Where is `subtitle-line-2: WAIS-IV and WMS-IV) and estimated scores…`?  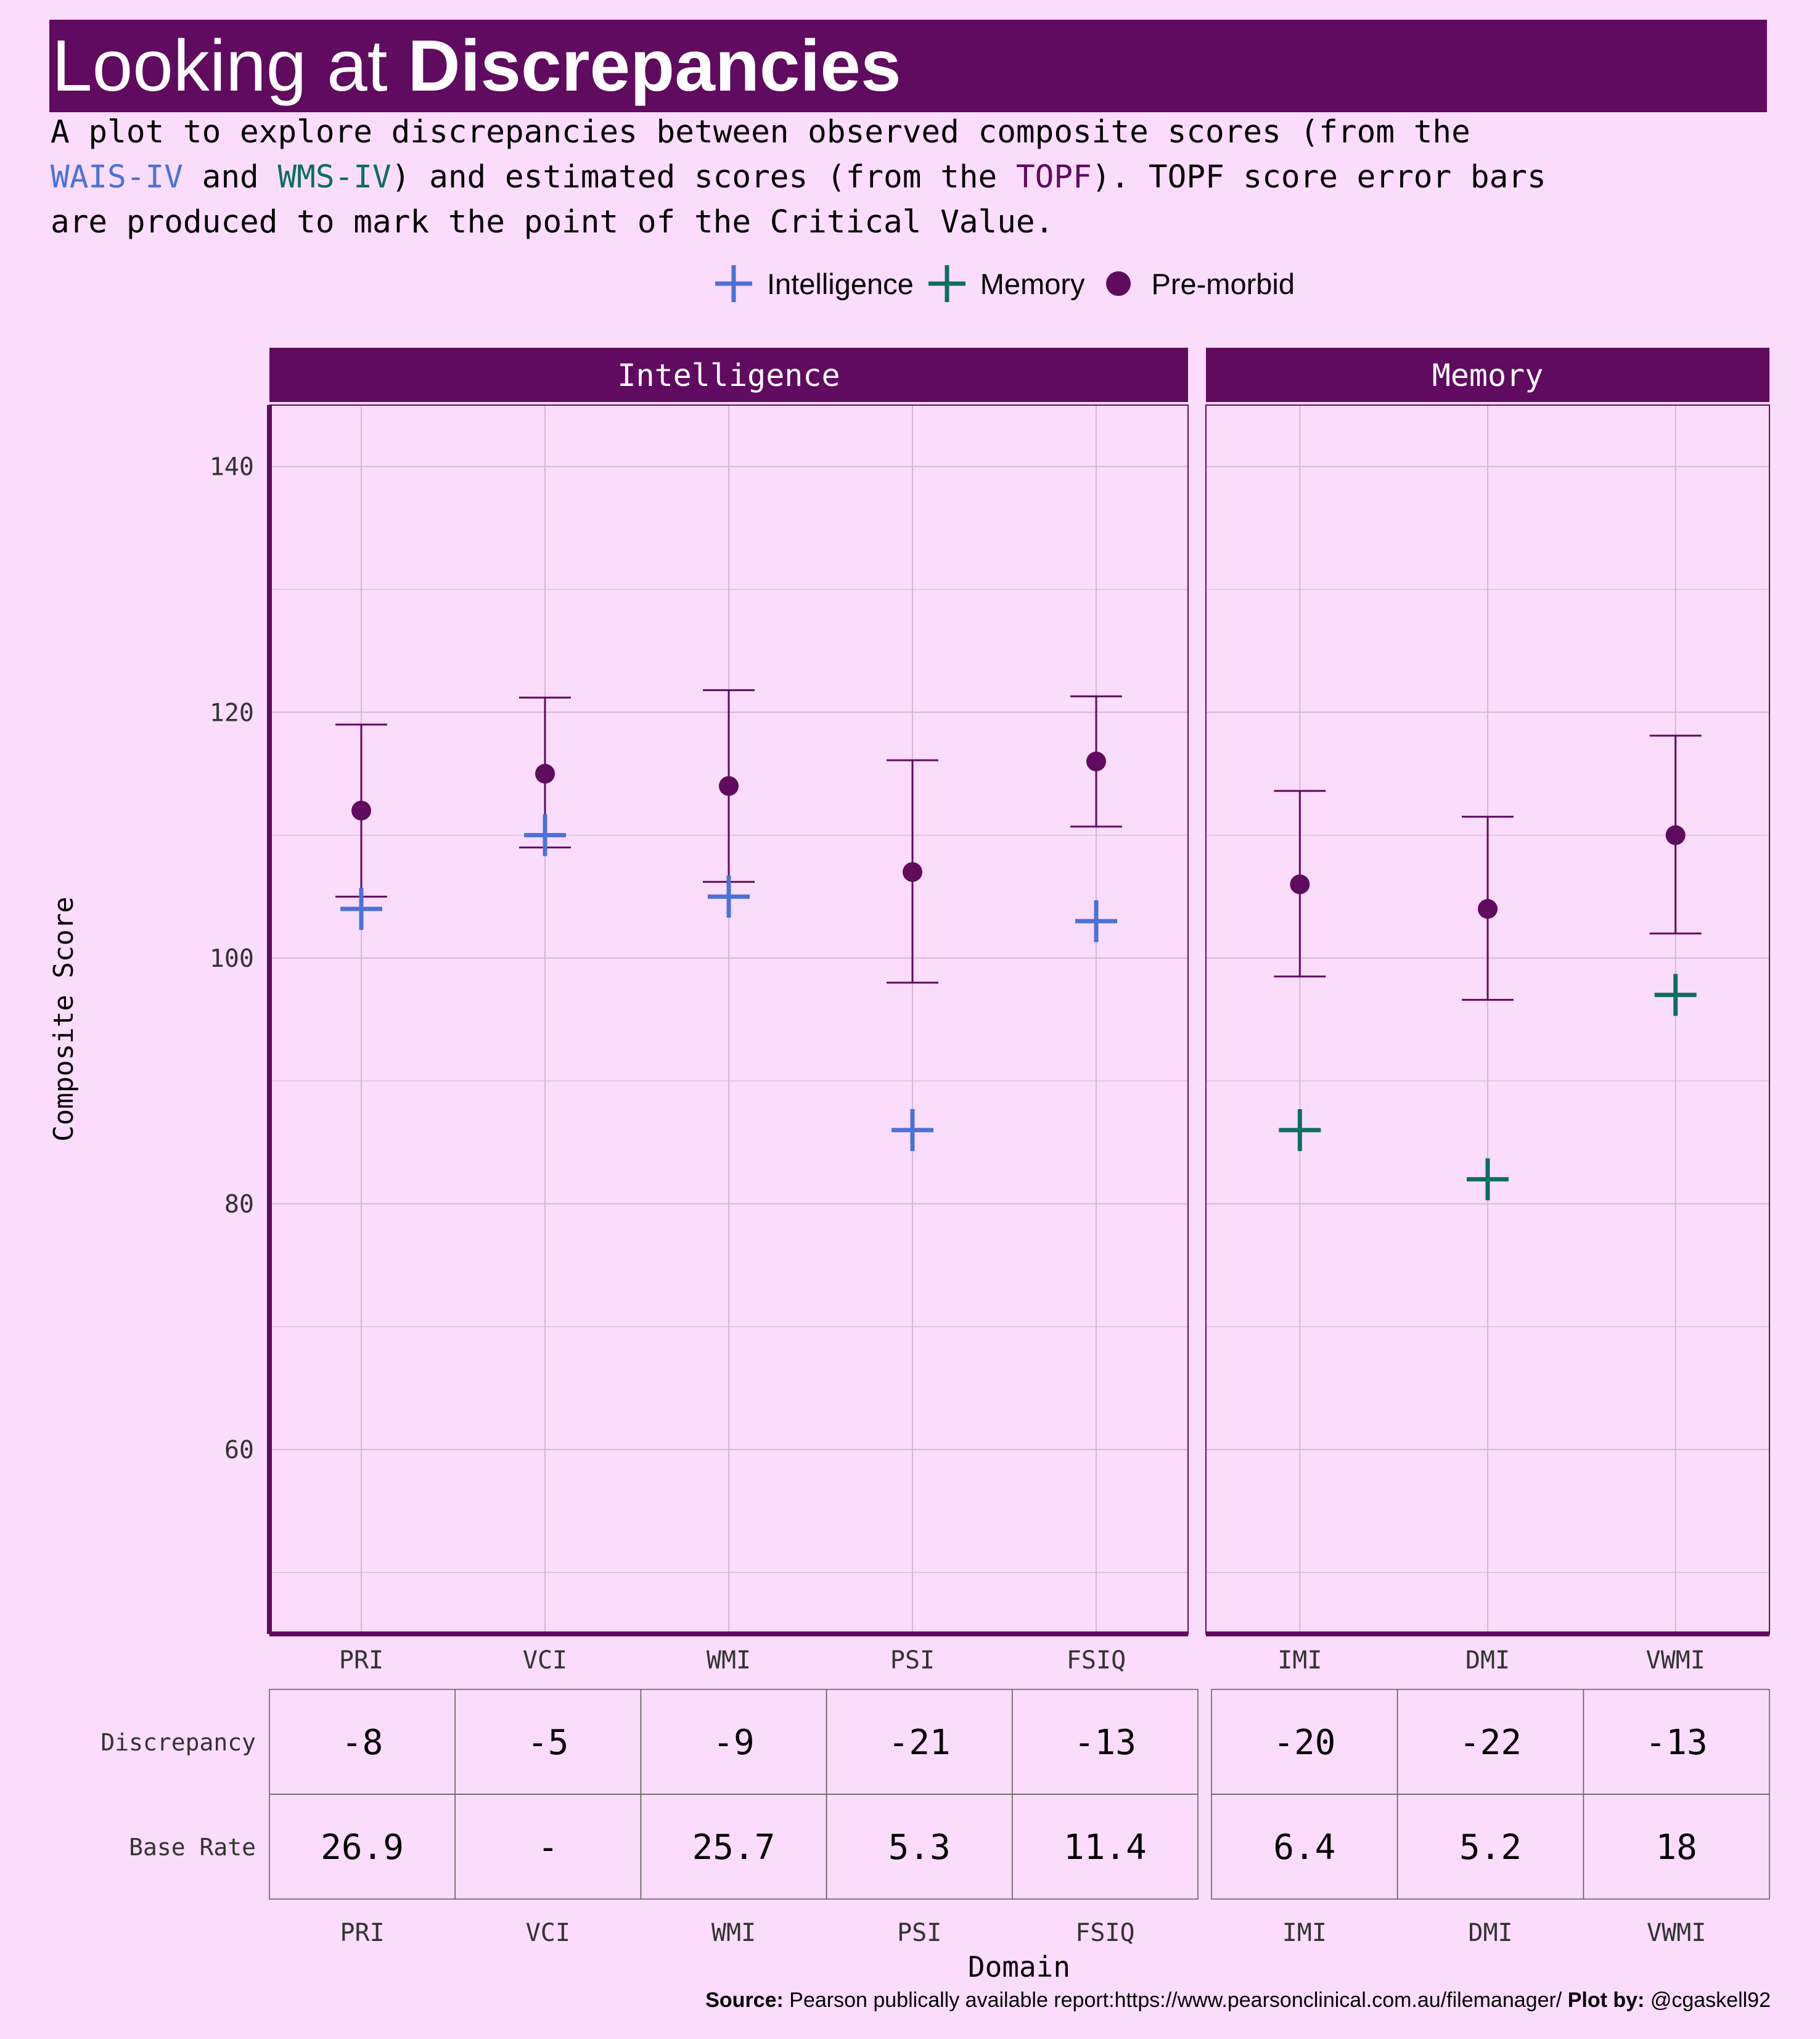
subtitle-line-2: WAIS-IV and WMS-IV) and estimated scores… is located at coordinates (883, 178).